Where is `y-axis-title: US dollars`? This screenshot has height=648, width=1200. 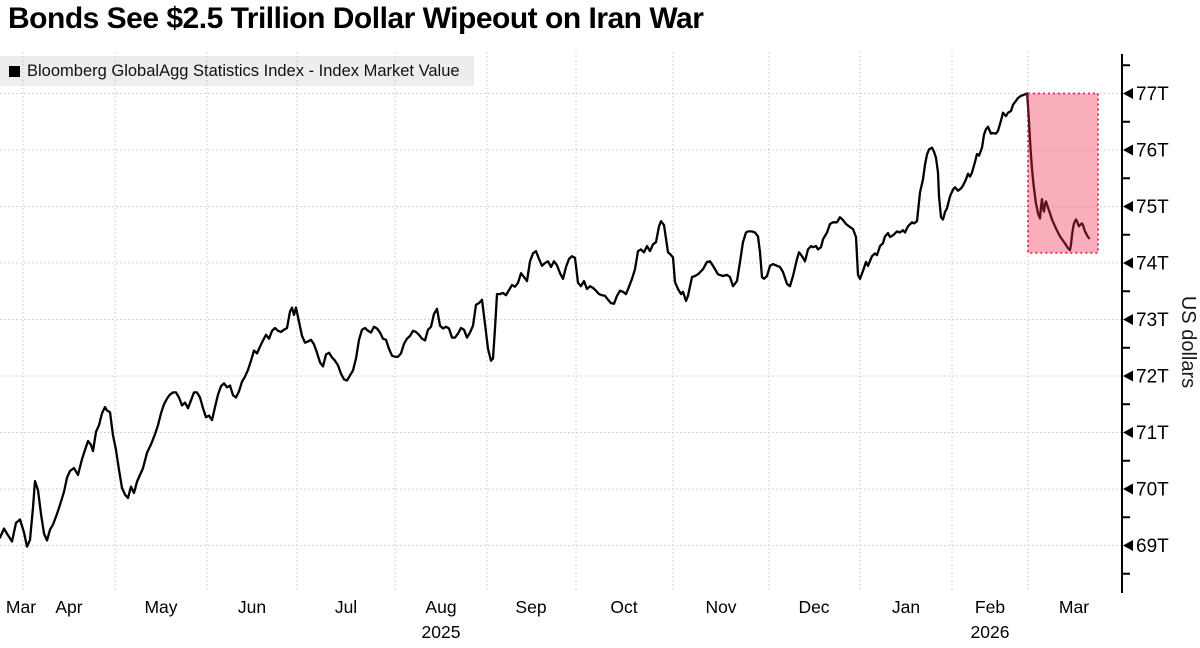 y-axis-title: US dollars is located at coordinates (1188, 342).